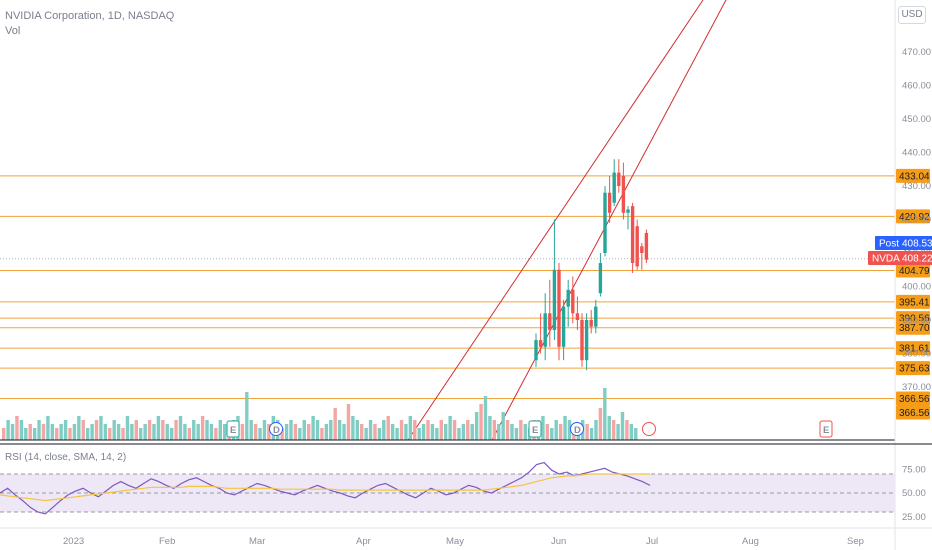 The image size is (932, 550). What do you see at coordinates (447, 414) in the screenshot?
I see `volume-bars` at bounding box center [447, 414].